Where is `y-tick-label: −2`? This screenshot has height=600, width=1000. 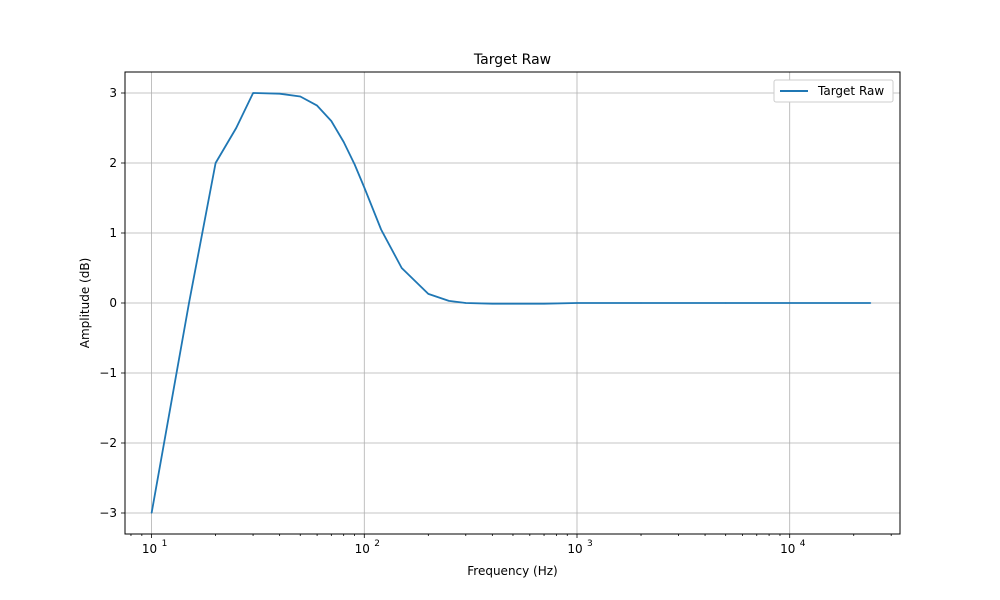 y-tick-label: −2 is located at coordinates (108, 443).